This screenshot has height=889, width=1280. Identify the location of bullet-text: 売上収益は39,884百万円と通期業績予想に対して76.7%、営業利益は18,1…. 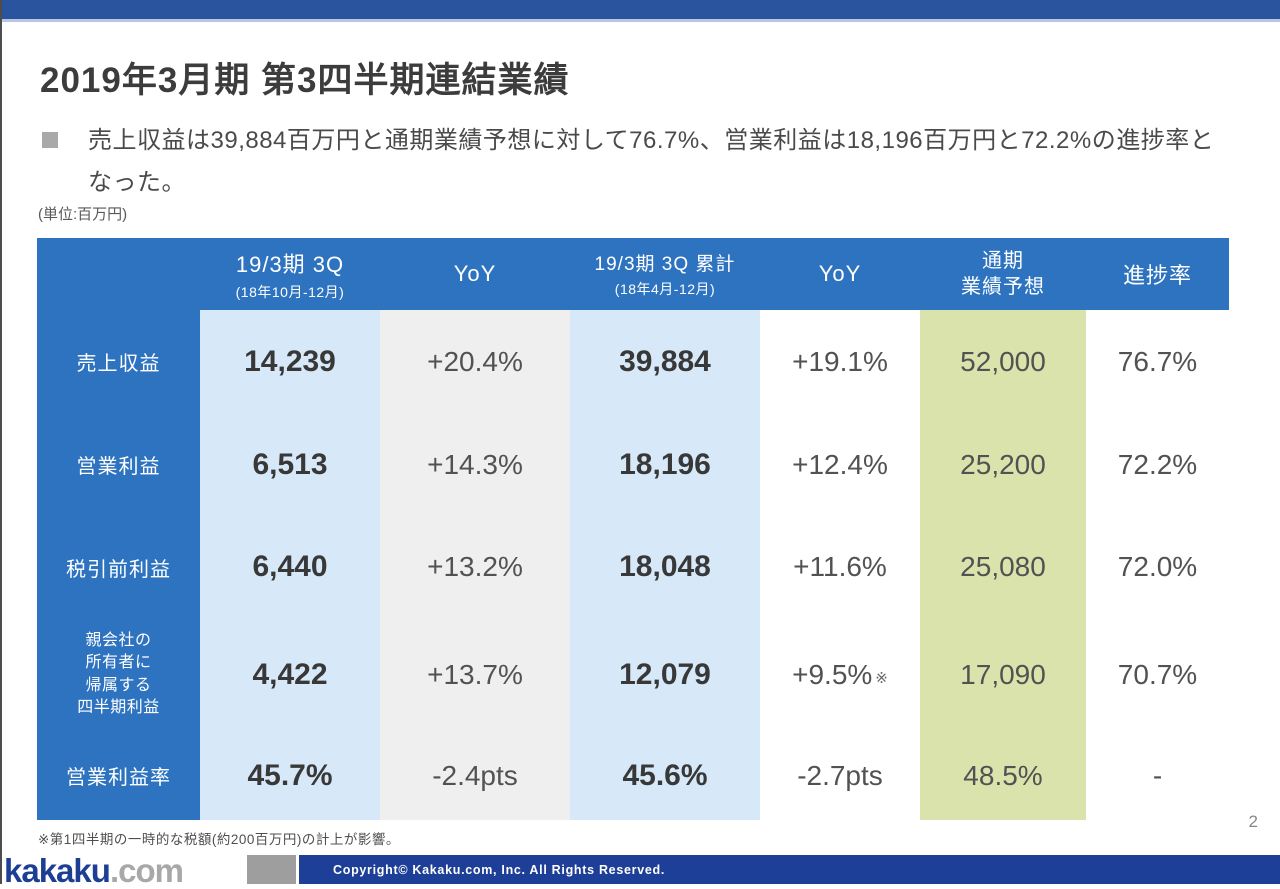
(651, 161).